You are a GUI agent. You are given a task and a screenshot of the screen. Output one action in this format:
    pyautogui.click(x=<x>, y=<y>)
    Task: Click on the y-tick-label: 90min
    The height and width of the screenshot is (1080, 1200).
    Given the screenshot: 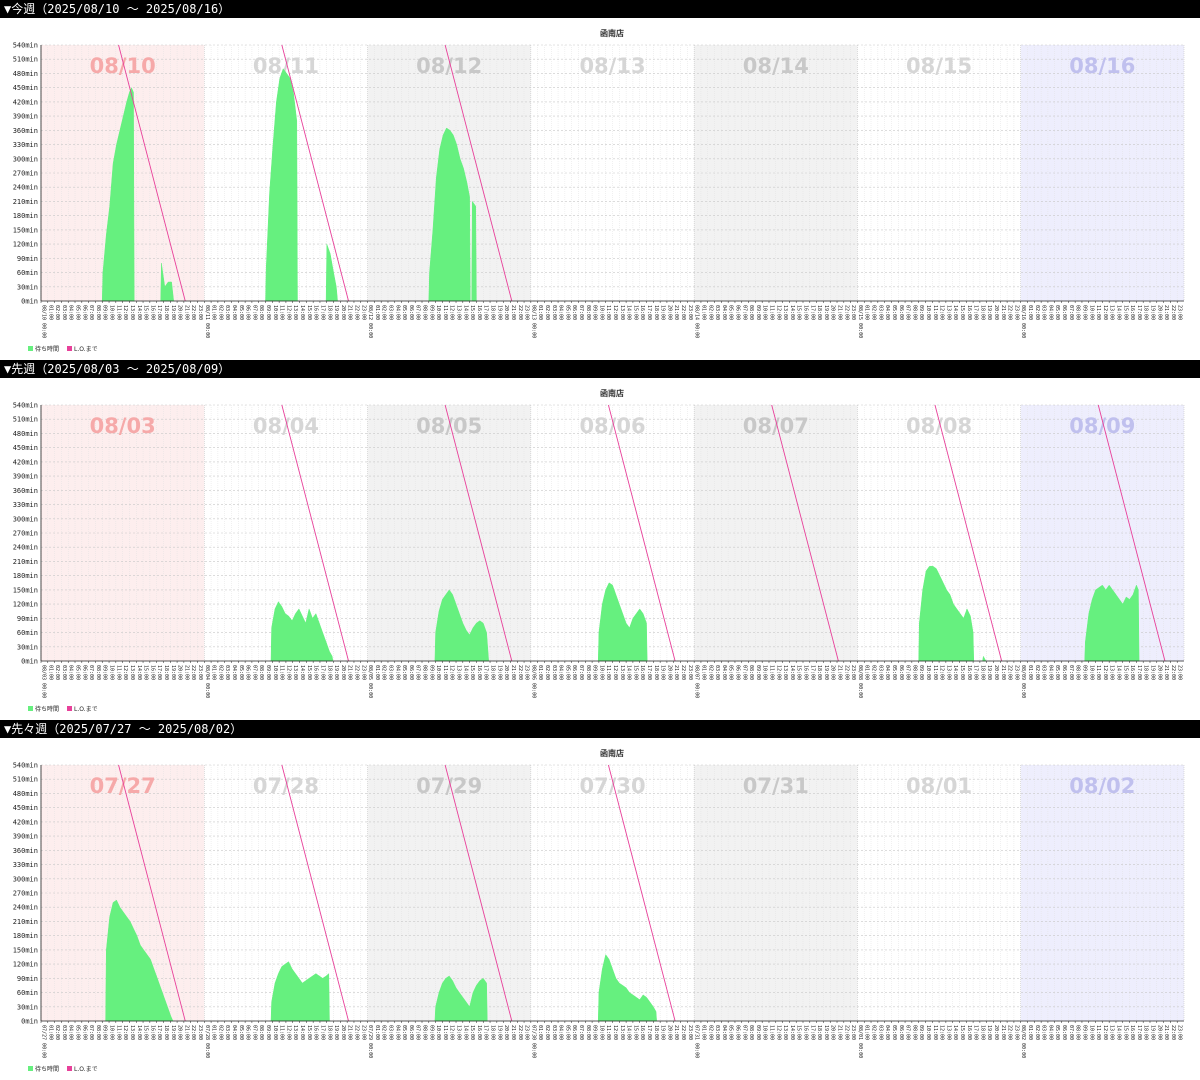 What is the action you would take?
    pyautogui.click(x=27, y=979)
    